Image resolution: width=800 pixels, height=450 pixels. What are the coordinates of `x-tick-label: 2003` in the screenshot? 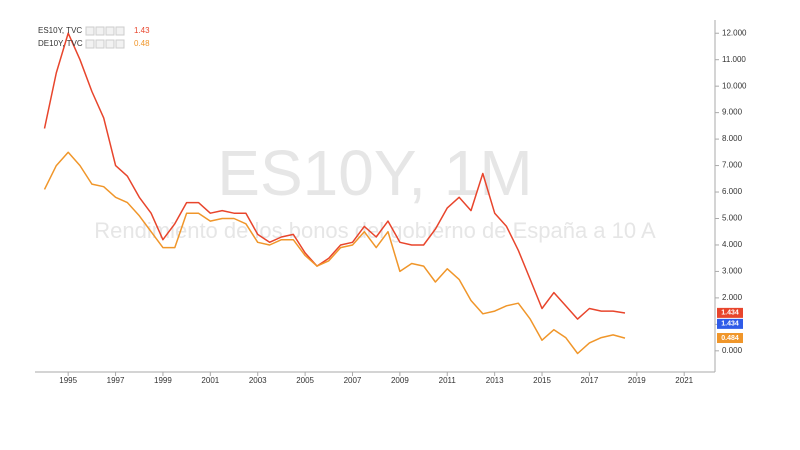 It's located at (258, 380).